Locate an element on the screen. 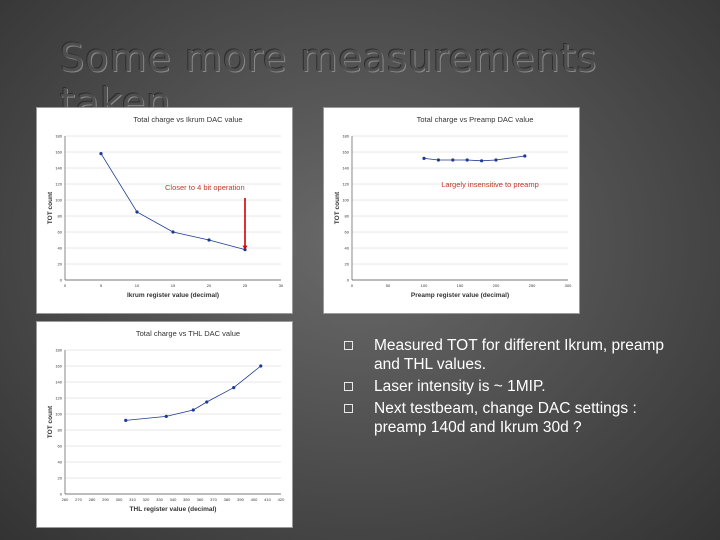  x-tick-label: 50 is located at coordinates (388, 285).